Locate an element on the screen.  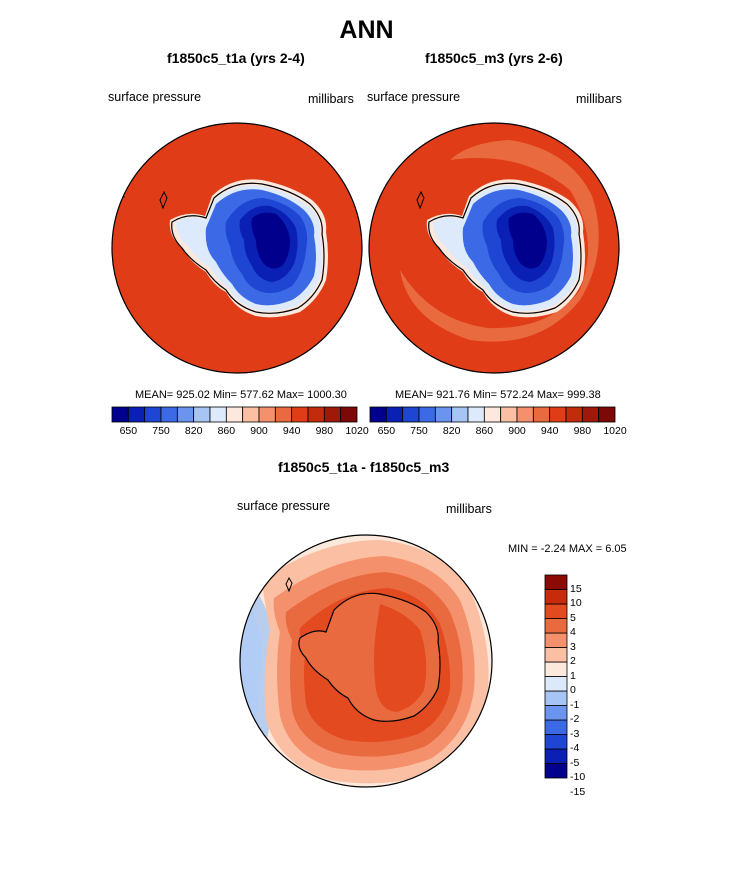
panel-2-colorbar is located at coordinates (492, 414).